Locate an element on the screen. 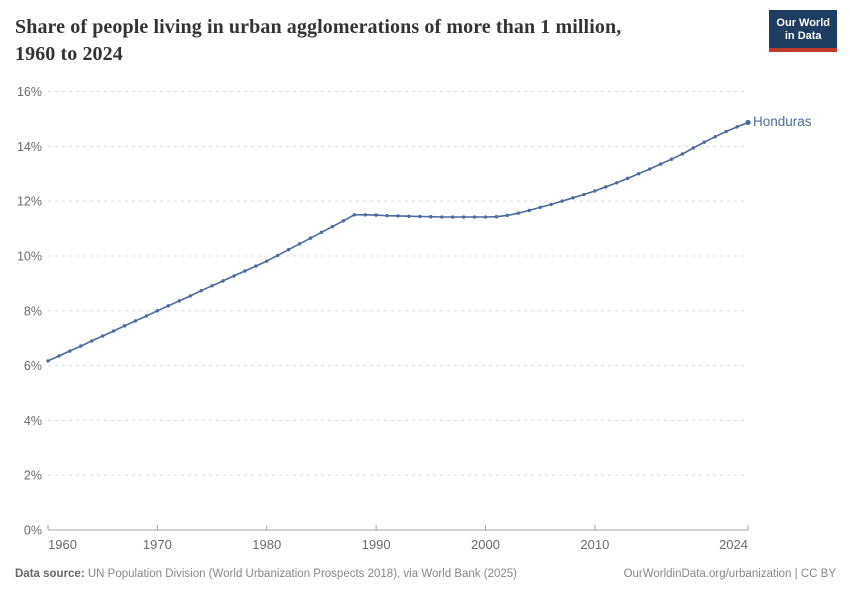 The width and height of the screenshot is (850, 600). footer-right: OurWorldinData.org/urbanization | CC BY is located at coordinates (730, 574).